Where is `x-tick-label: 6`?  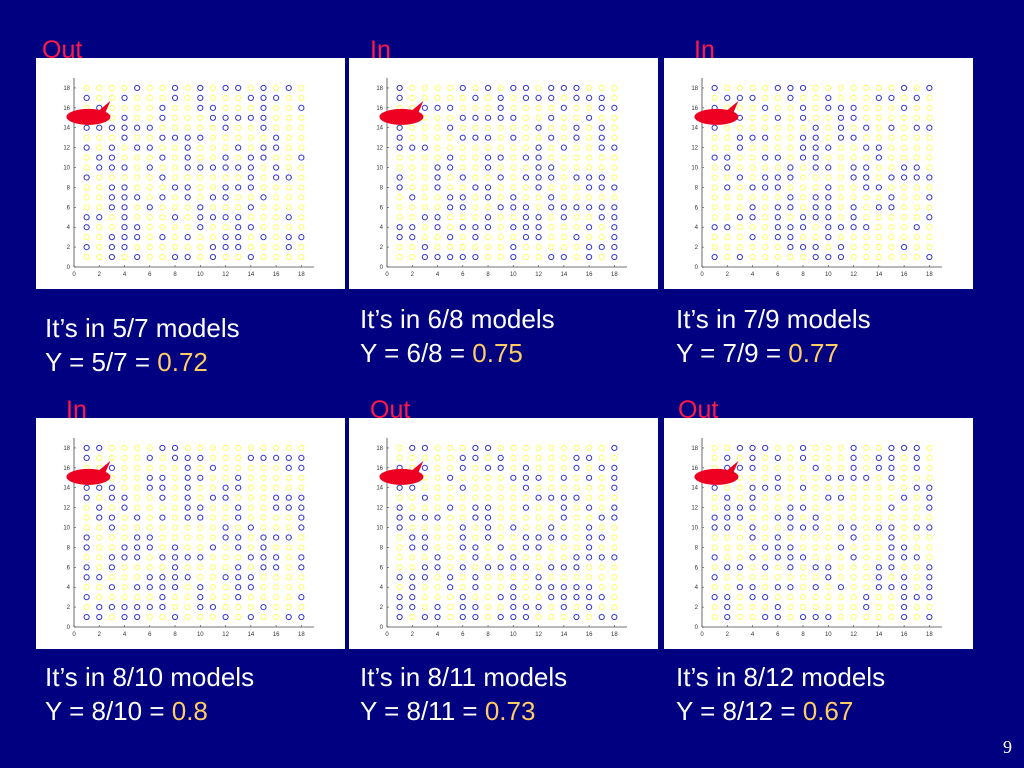 x-tick-label: 6 is located at coordinates (463, 275).